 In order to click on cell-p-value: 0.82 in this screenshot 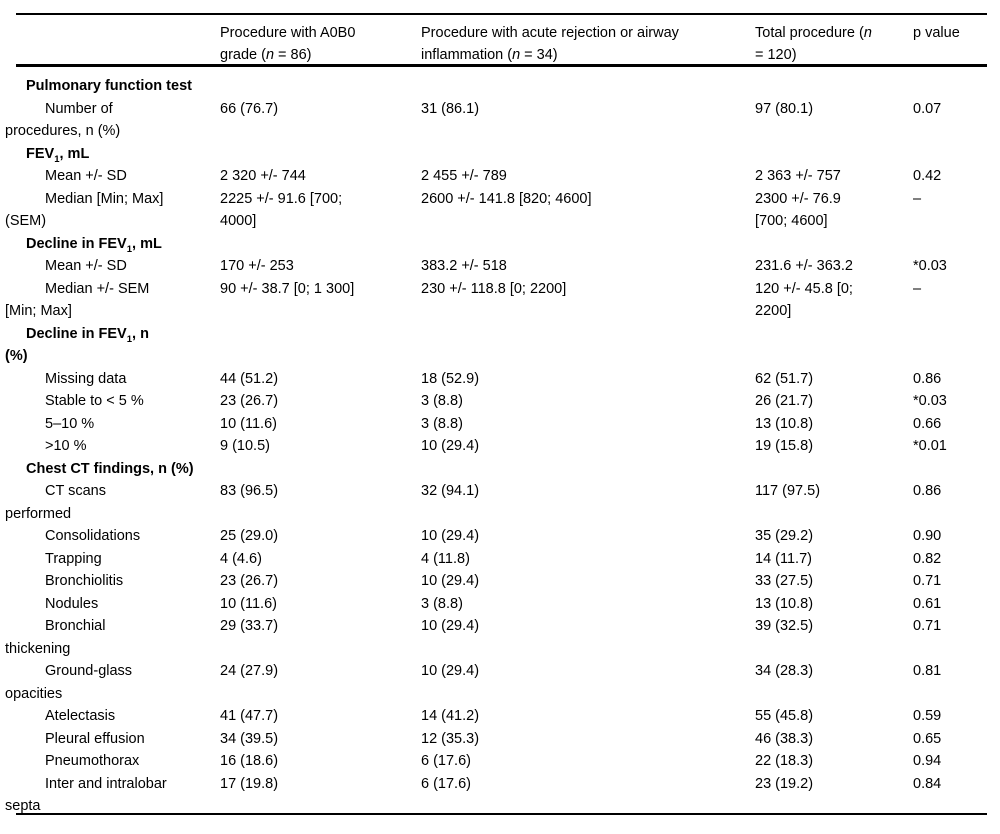, I will do `click(954, 559)`.